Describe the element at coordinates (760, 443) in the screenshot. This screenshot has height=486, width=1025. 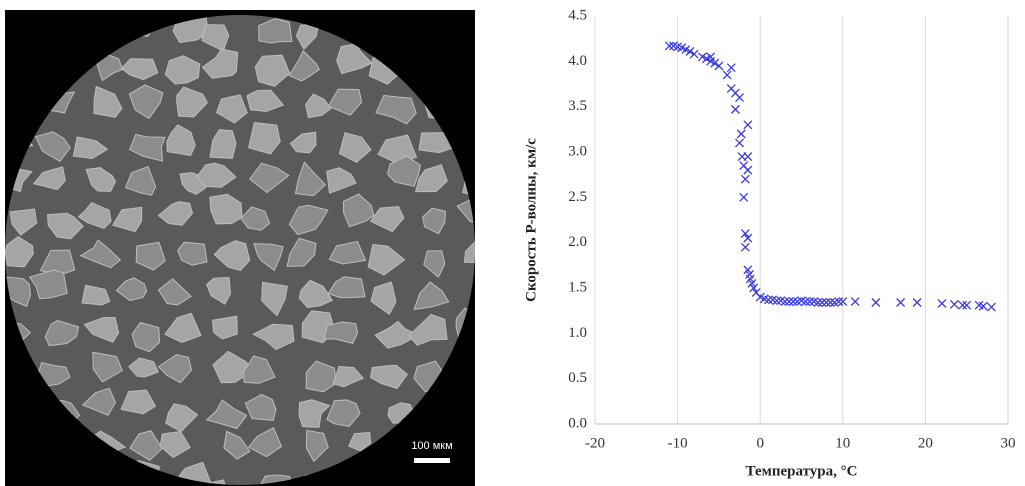
I see `x-tick-label: 0` at that location.